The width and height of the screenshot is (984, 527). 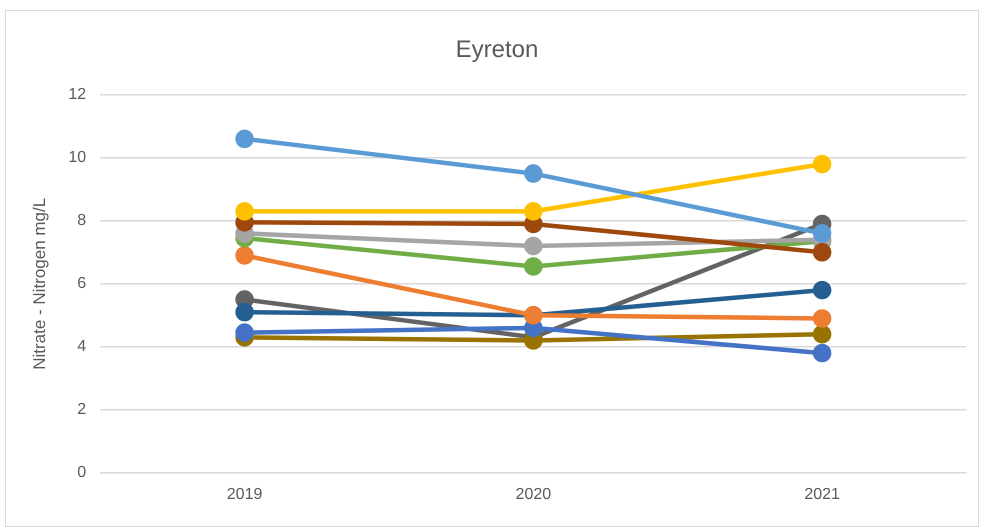 I want to click on y-tick-label: 4, so click(x=81, y=347).